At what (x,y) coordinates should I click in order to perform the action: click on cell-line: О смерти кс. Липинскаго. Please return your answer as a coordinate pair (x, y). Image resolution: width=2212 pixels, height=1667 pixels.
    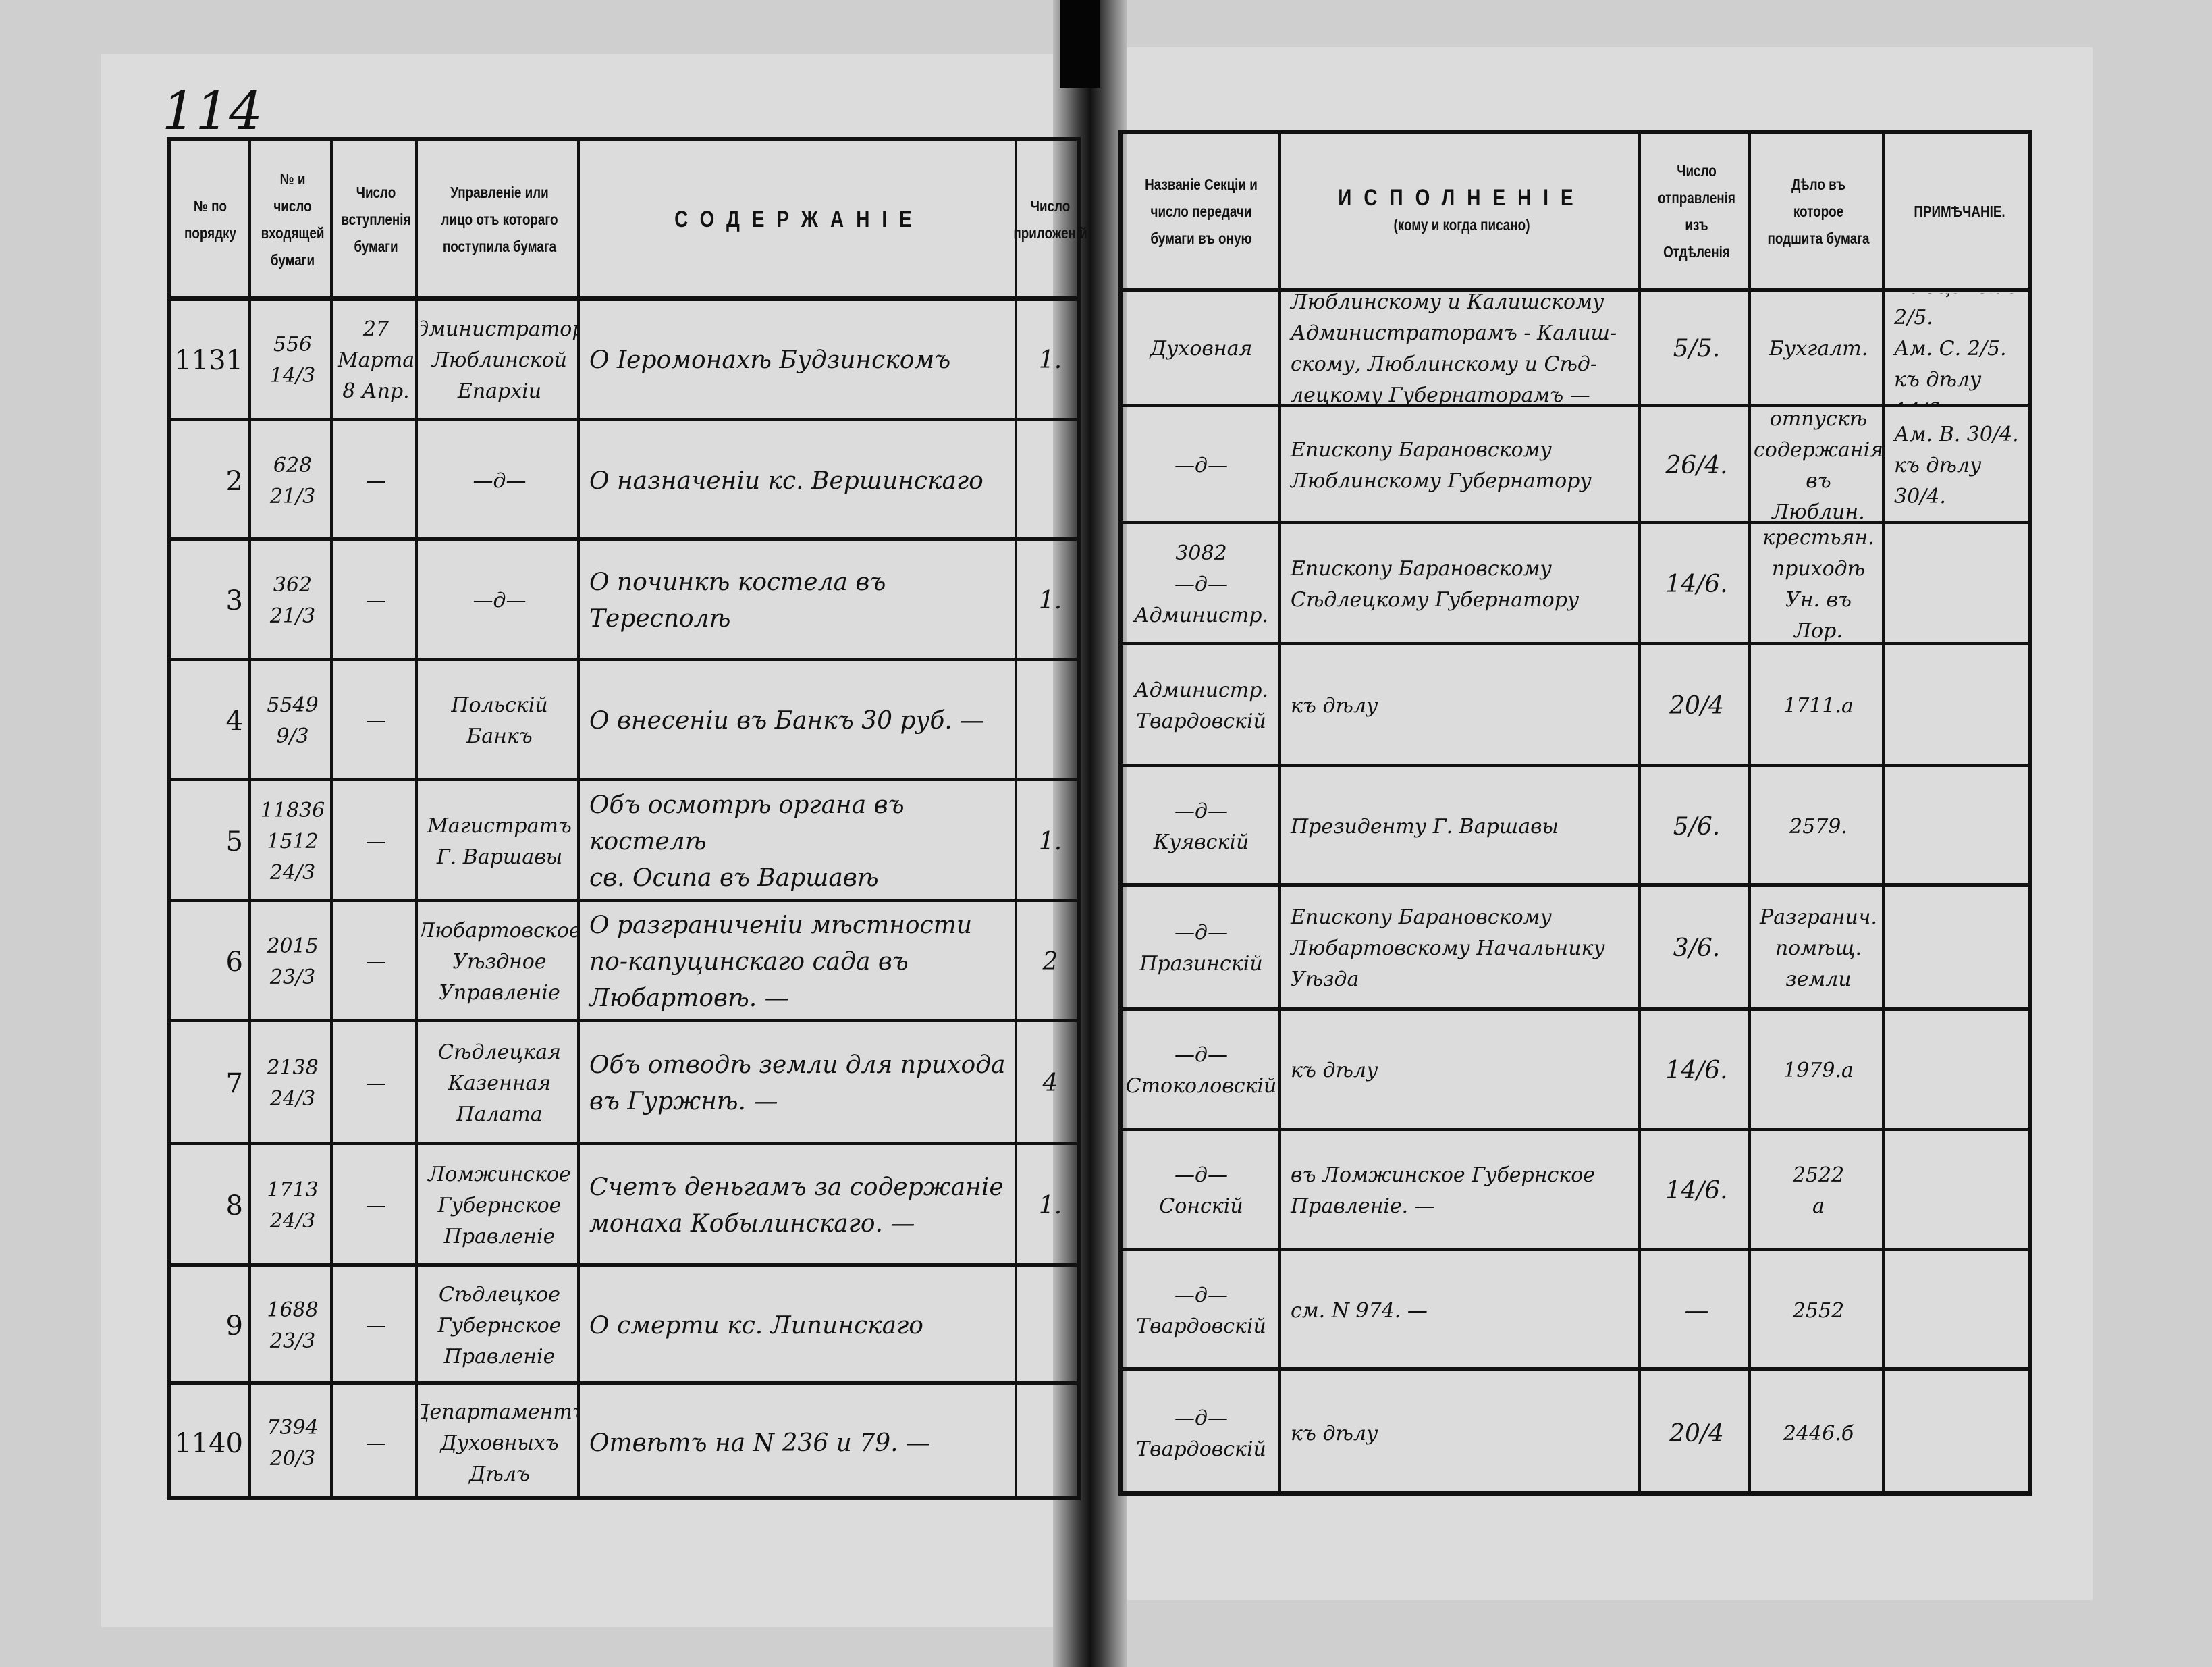
    Looking at the image, I should click on (756, 1325).